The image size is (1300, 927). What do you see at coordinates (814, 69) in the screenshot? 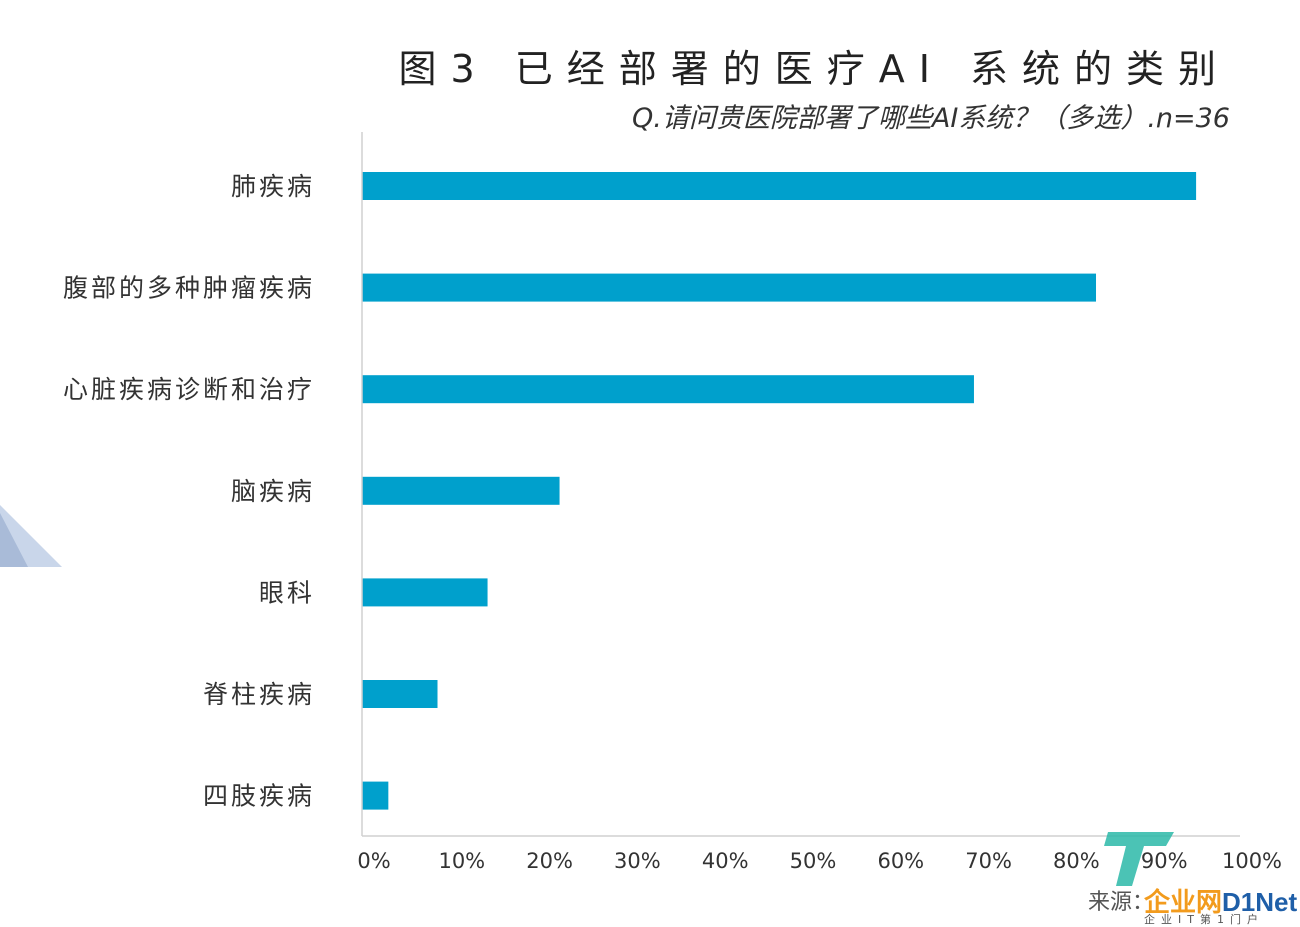
I see `chart-title: 图3 已经部署的医疗AI 系统的类别` at bounding box center [814, 69].